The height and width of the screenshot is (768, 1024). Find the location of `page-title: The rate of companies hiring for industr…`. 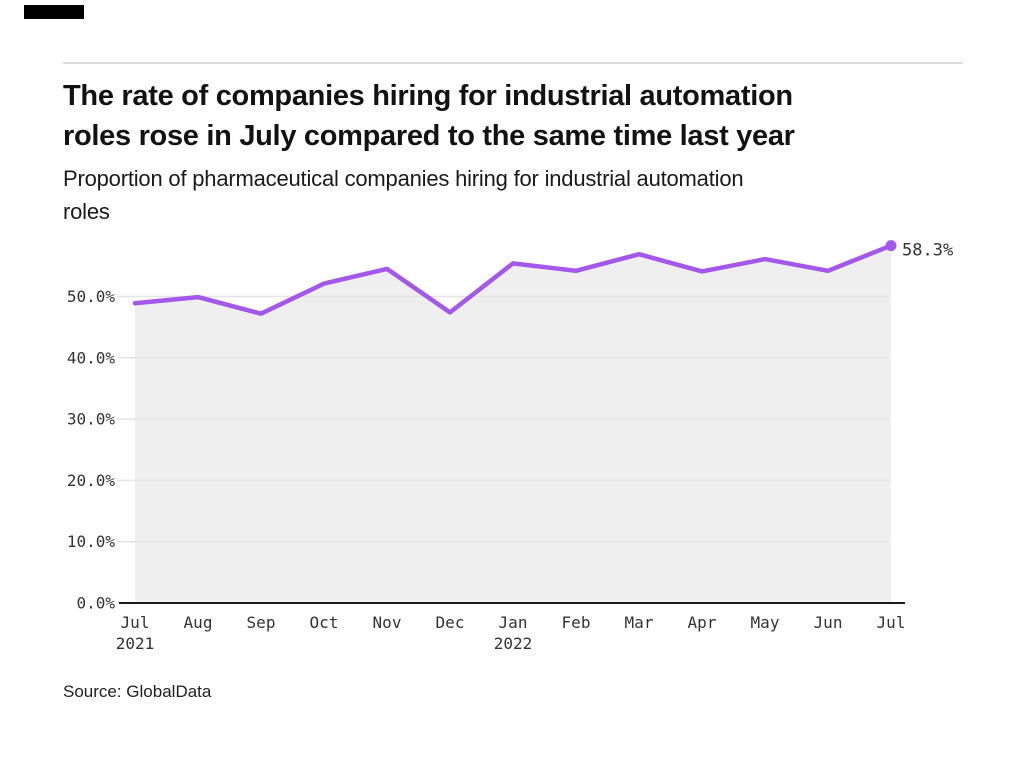

page-title: The rate of companies hiring for industr… is located at coordinates (523, 116).